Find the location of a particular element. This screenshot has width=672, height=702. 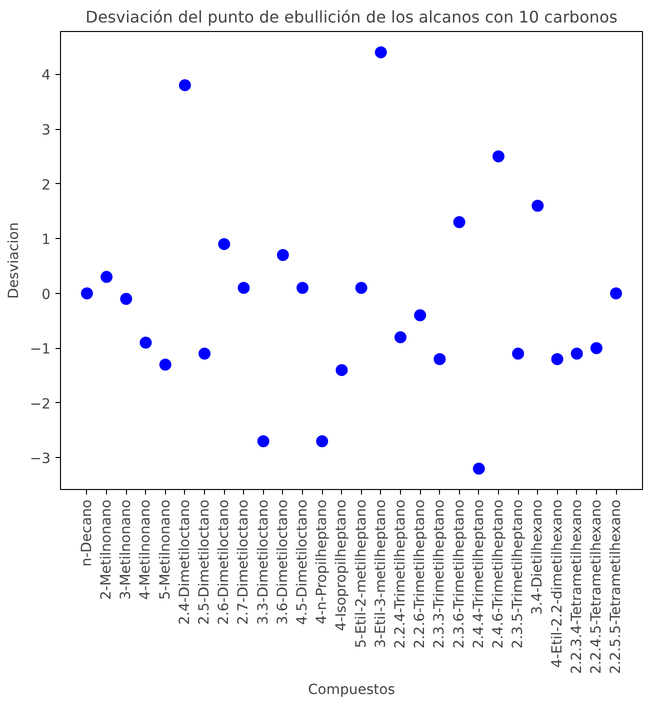

y-tick-label: −2 is located at coordinates (40, 404).